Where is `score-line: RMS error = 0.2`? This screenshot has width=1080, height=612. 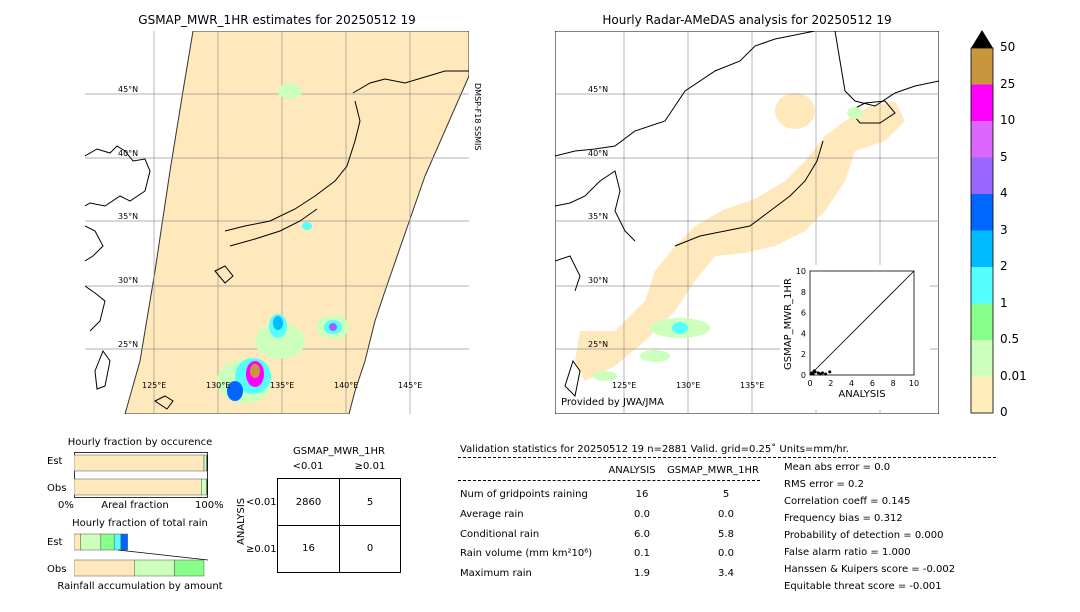 score-line: RMS error = 0.2 is located at coordinates (824, 484).